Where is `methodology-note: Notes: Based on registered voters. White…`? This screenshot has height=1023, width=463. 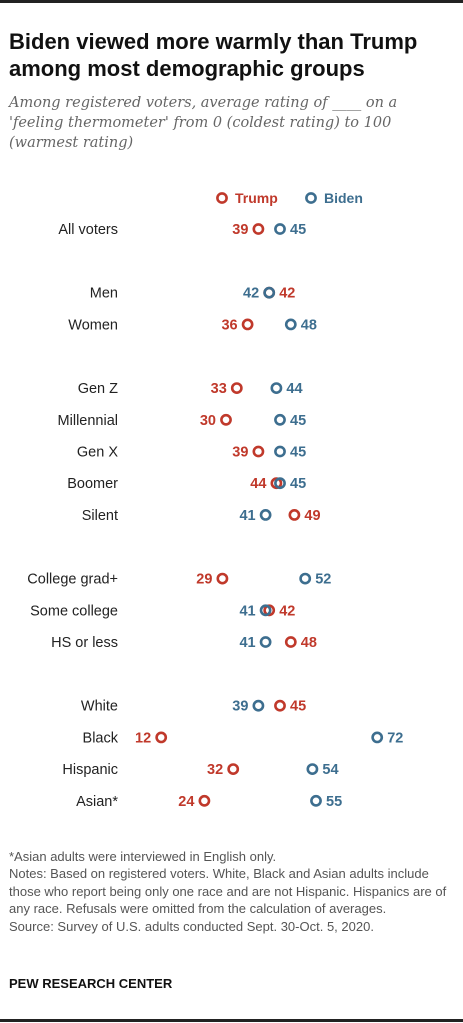
methodology-note: Notes: Based on registered voters. White… is located at coordinates (228, 891).